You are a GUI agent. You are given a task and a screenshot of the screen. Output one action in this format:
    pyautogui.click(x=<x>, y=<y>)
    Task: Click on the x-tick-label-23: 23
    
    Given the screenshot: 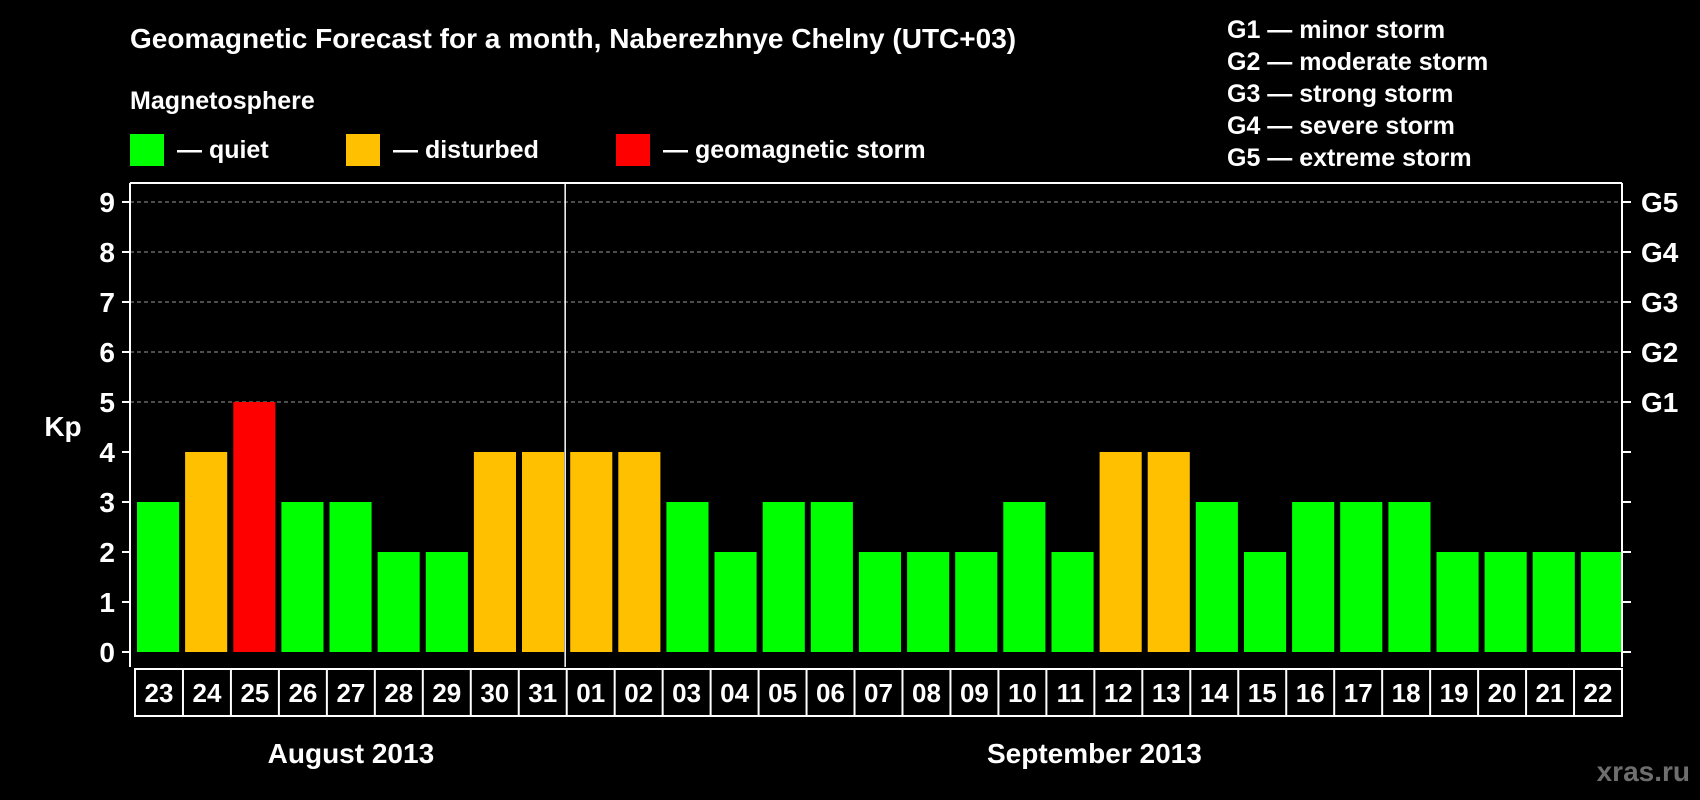 What is the action you would take?
    pyautogui.click(x=159, y=693)
    